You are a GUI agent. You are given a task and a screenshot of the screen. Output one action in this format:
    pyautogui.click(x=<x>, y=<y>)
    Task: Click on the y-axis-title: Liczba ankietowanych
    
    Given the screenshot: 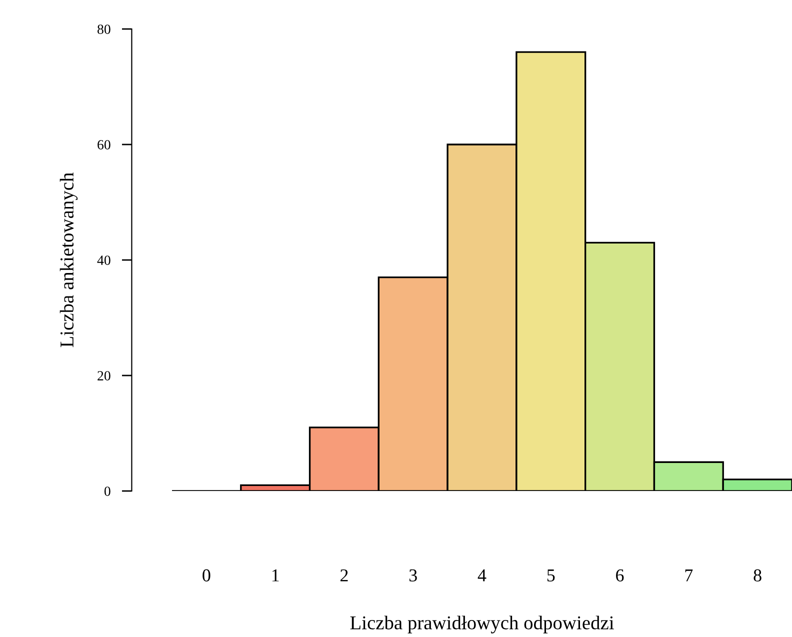 What is the action you would take?
    pyautogui.click(x=69, y=260)
    